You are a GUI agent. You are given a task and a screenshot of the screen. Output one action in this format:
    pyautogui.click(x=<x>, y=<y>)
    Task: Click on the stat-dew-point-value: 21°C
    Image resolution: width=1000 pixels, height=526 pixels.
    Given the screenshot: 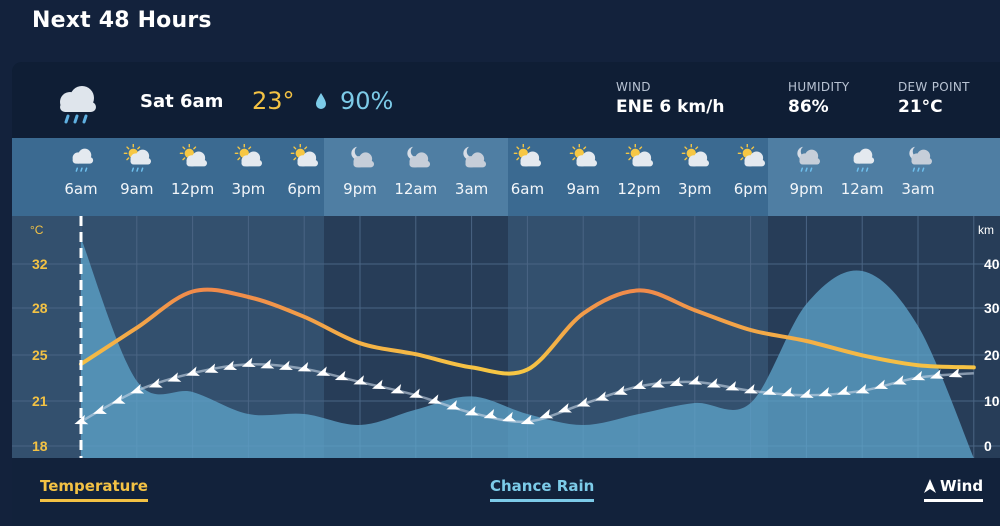 What is the action you would take?
    pyautogui.click(x=920, y=107)
    